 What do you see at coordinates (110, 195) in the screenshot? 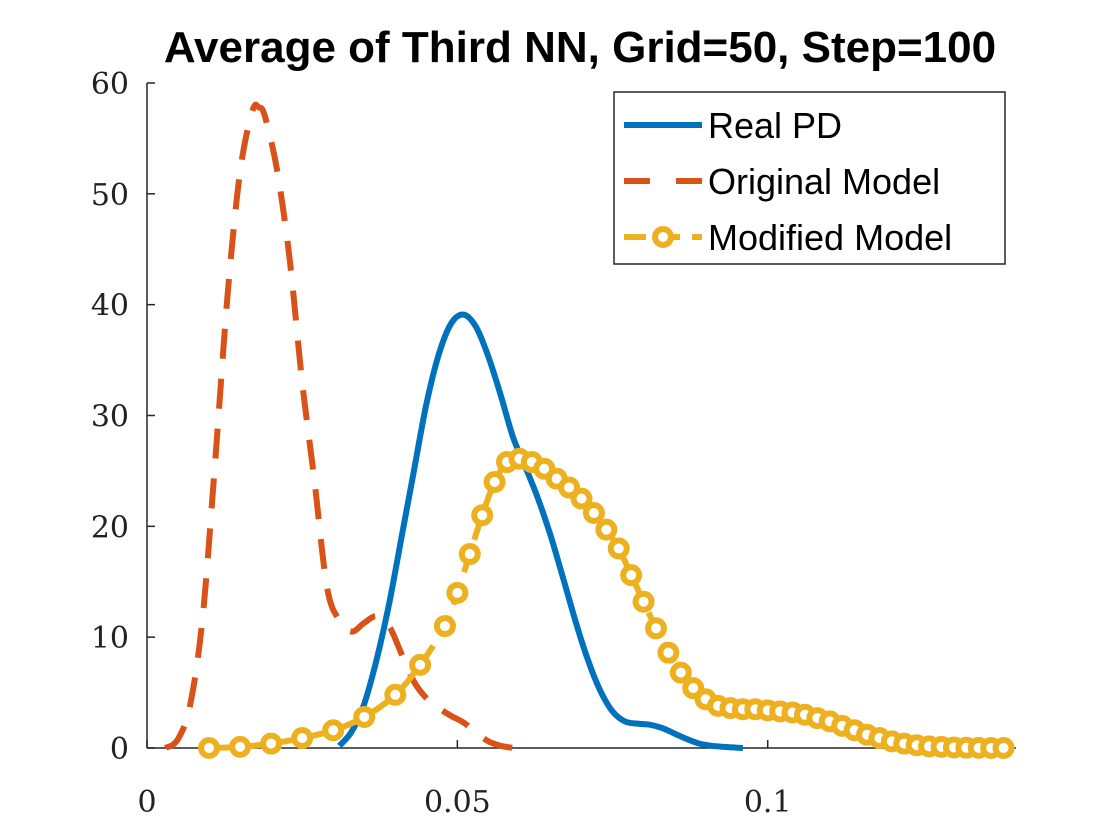
I see `y-tick-label: 50` at bounding box center [110, 195].